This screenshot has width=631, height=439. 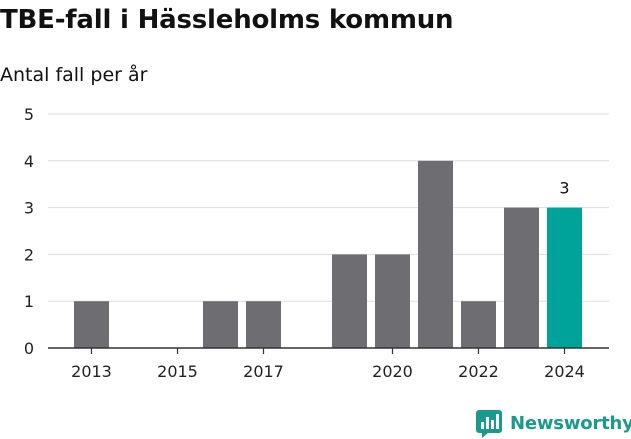 What do you see at coordinates (29, 114) in the screenshot?
I see `y-tick-label: 5` at bounding box center [29, 114].